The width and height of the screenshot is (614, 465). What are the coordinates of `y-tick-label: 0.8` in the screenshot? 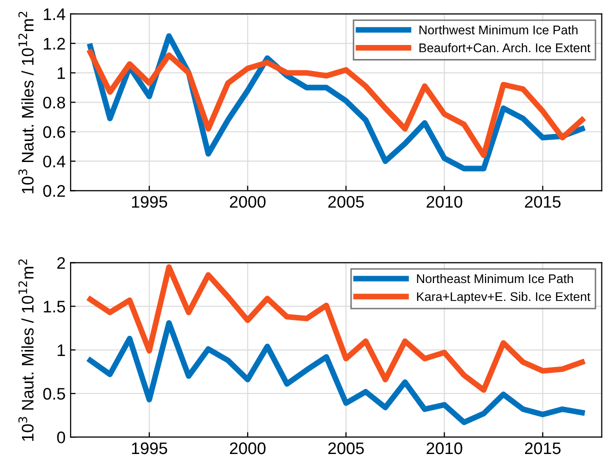 It's located at (54, 102).